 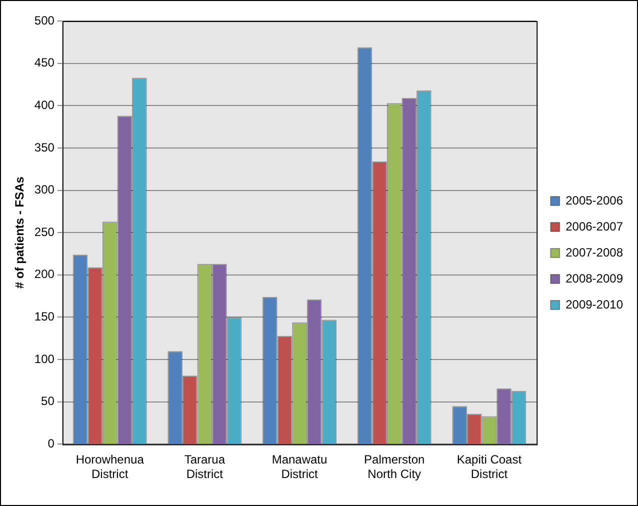 What do you see at coordinates (44, 20) in the screenshot?
I see `y-tick-label: 500` at bounding box center [44, 20].